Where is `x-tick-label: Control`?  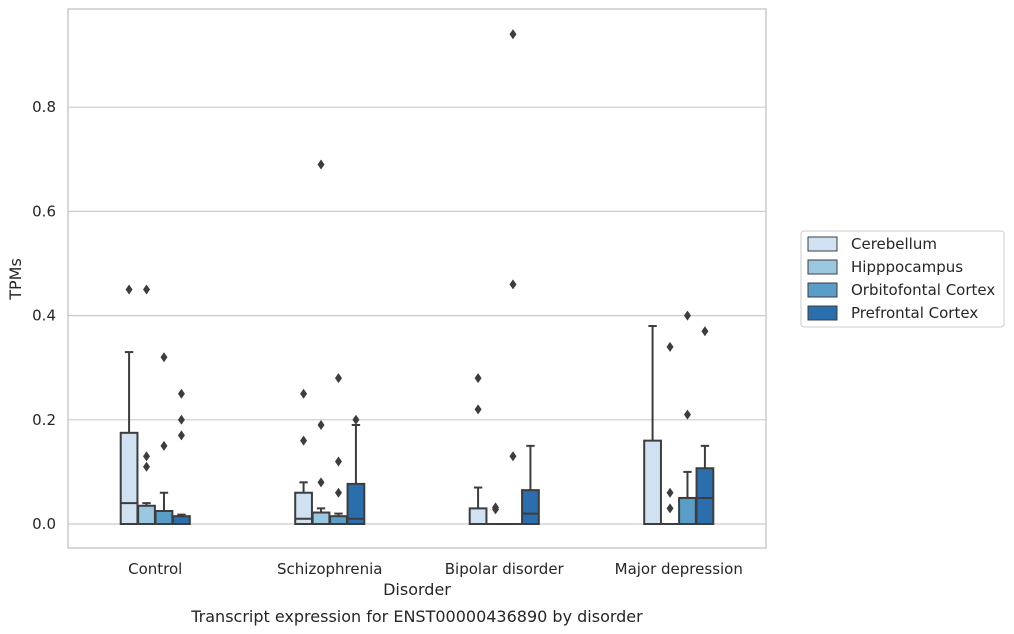 x-tick-label: Control is located at coordinates (155, 569).